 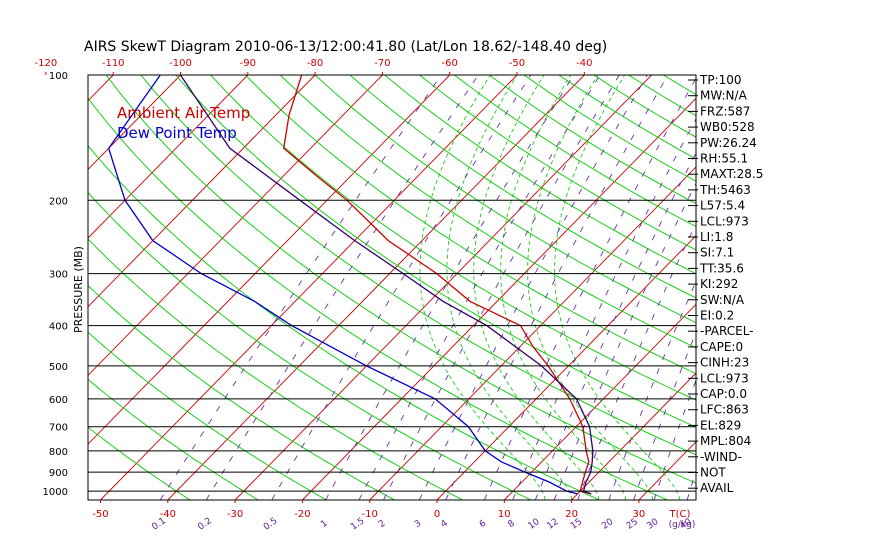 I want to click on pressure-tick-label: 400, so click(x=58, y=327).